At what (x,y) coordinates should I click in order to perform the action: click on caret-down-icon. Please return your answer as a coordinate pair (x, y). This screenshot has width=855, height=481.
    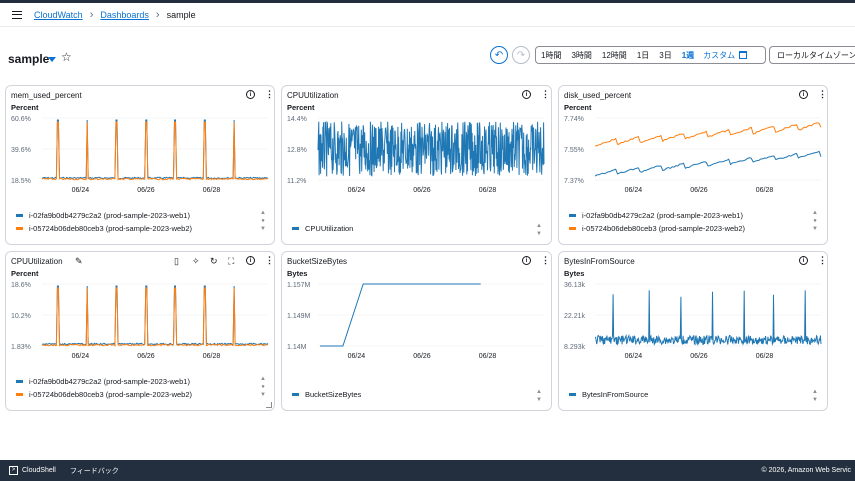
    Looking at the image, I should click on (52, 59).